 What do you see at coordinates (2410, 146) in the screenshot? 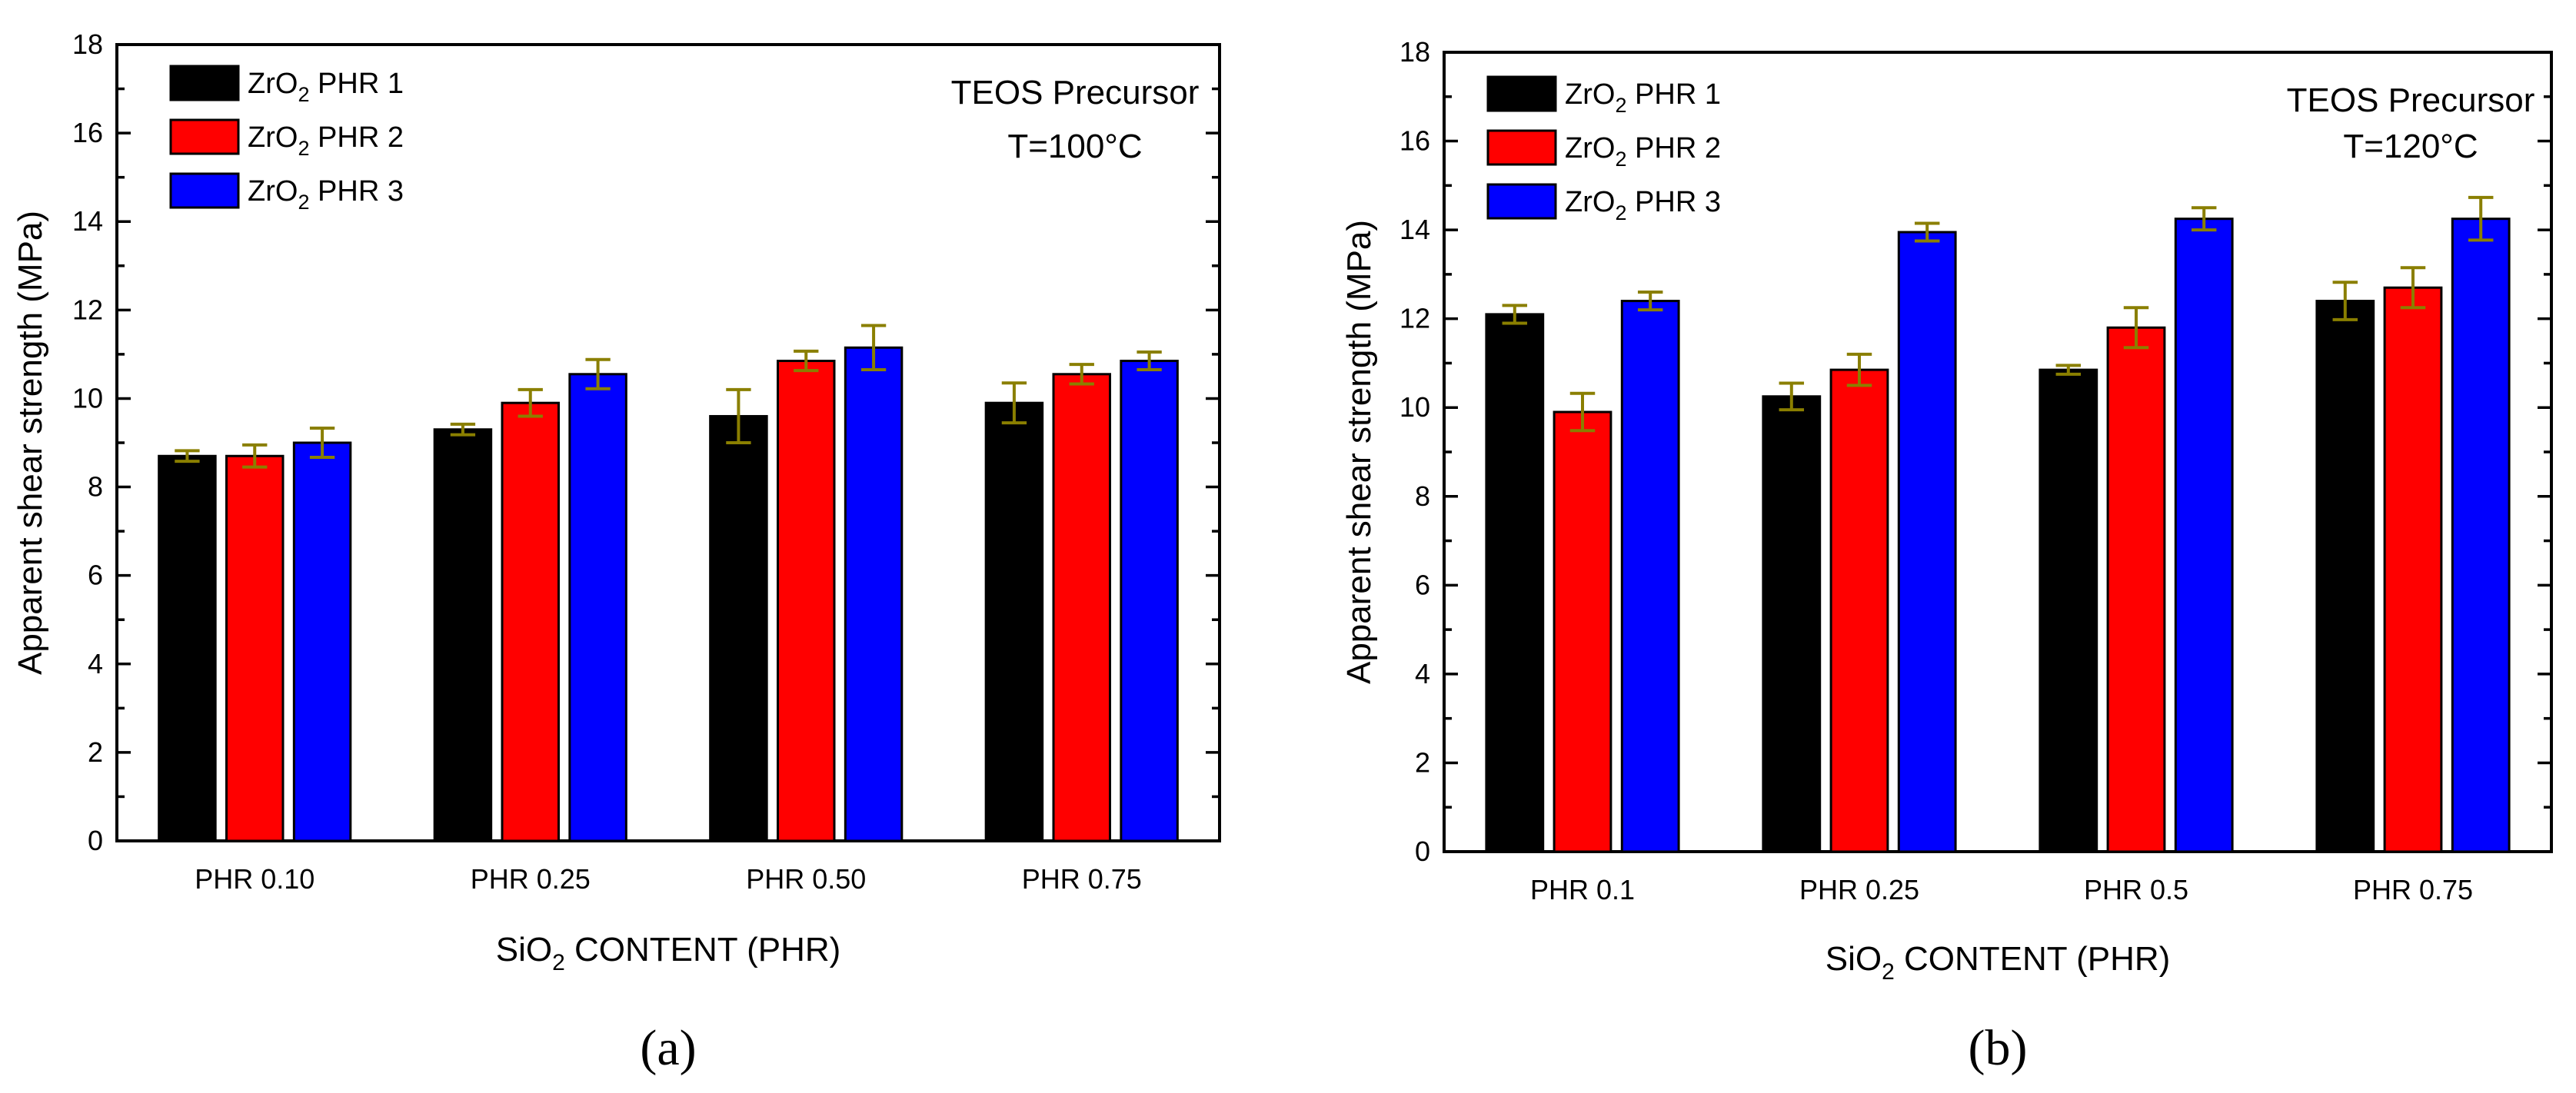
I see `annotation-line: T=120°C` at bounding box center [2410, 146].